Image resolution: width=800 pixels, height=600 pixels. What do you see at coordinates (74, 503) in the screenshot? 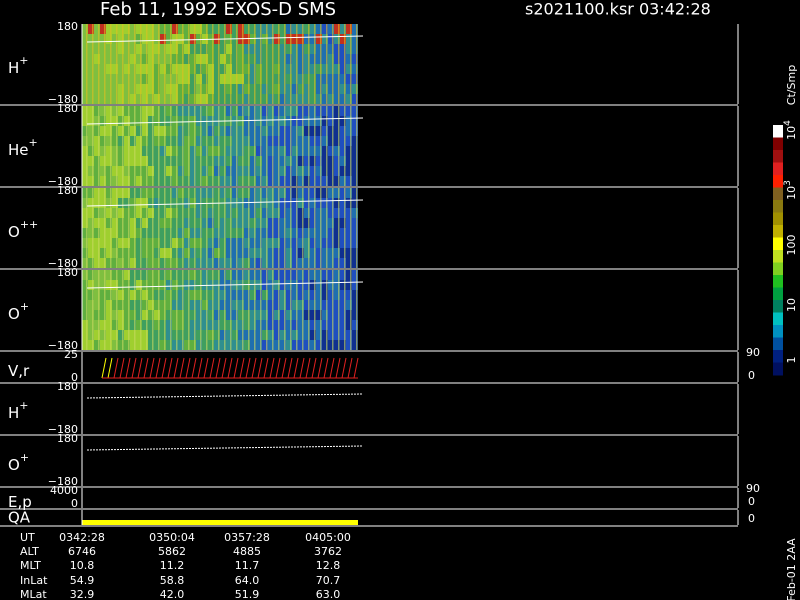
I see `tick-label: 0` at bounding box center [74, 503].